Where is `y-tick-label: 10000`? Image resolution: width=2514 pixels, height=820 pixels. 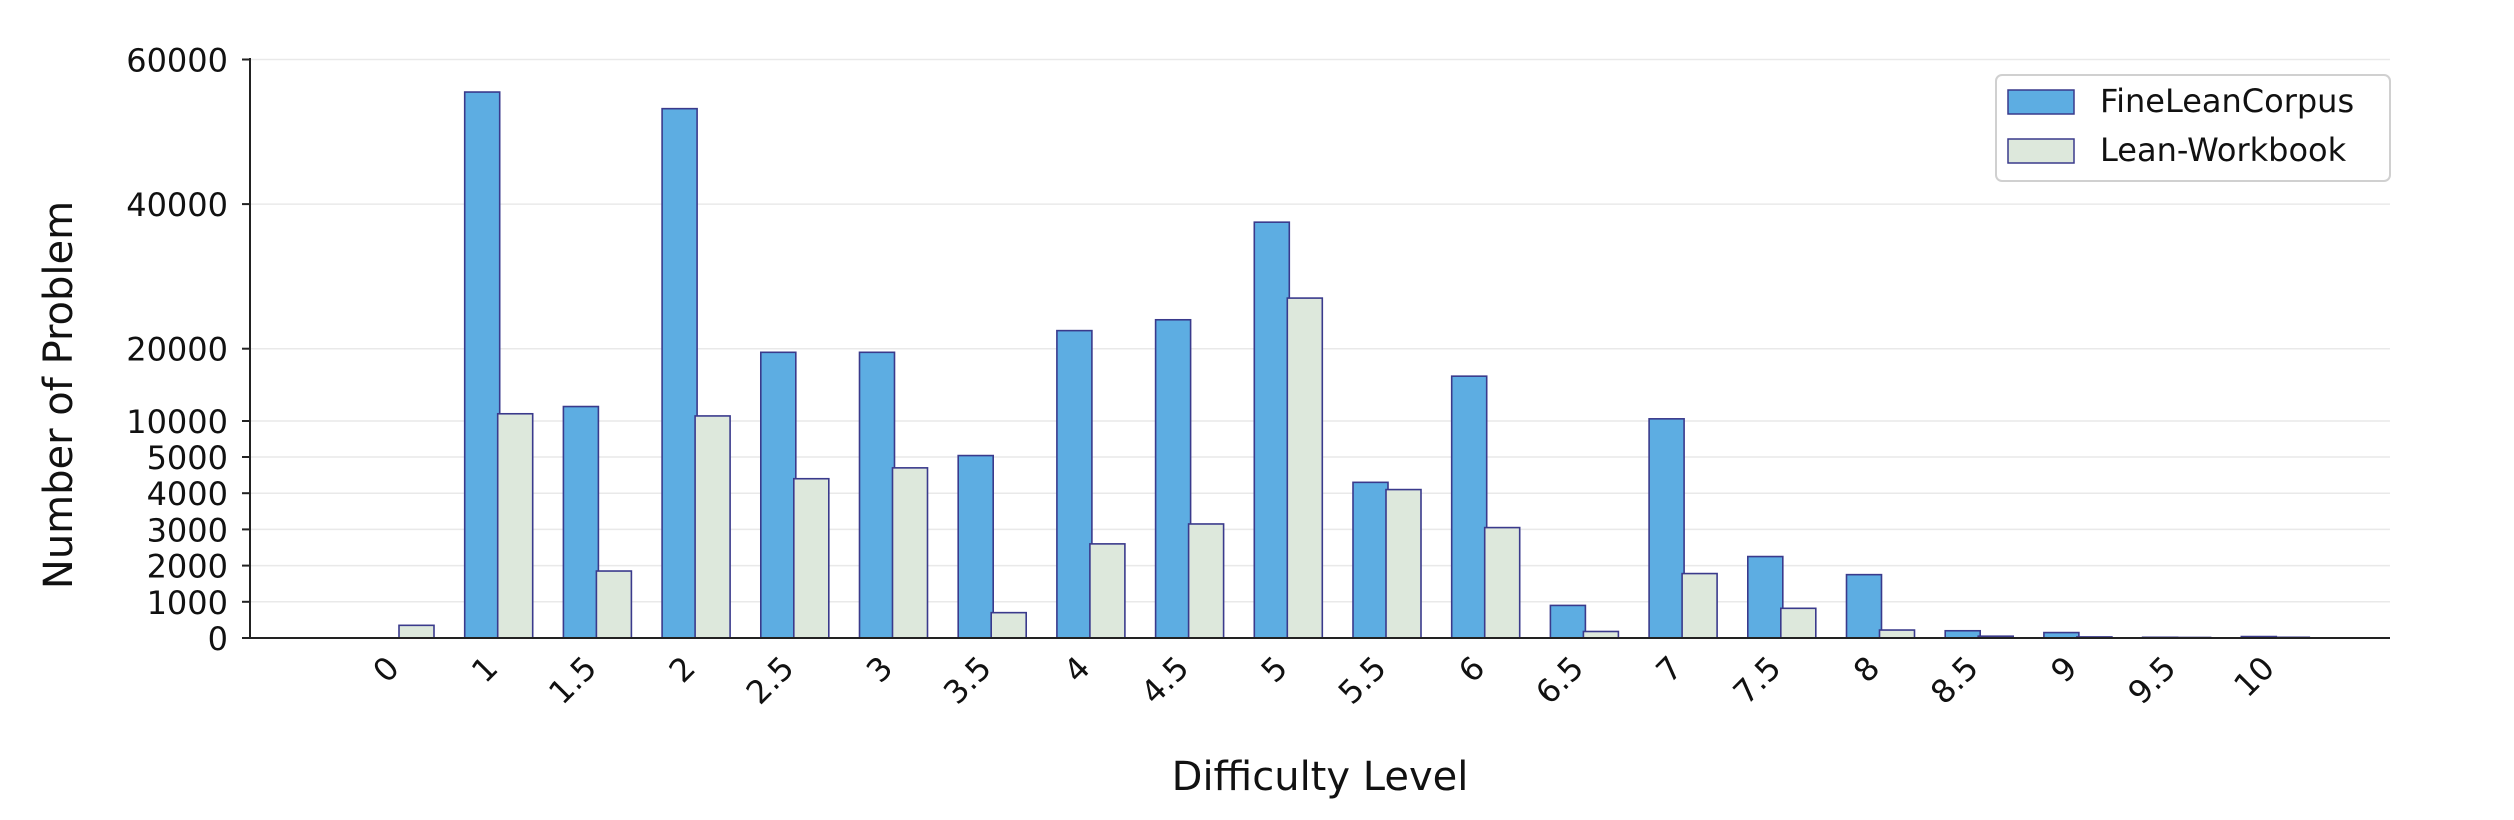 y-tick-label: 10000 is located at coordinates (177, 422).